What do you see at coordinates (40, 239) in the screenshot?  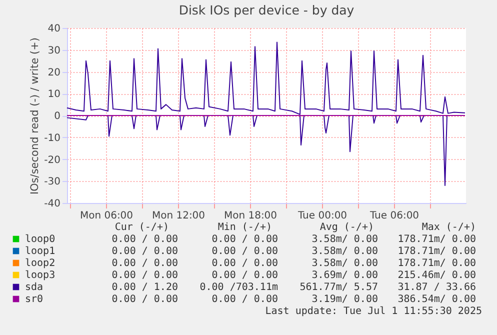 I see `legend-label: loop0` at bounding box center [40, 239].